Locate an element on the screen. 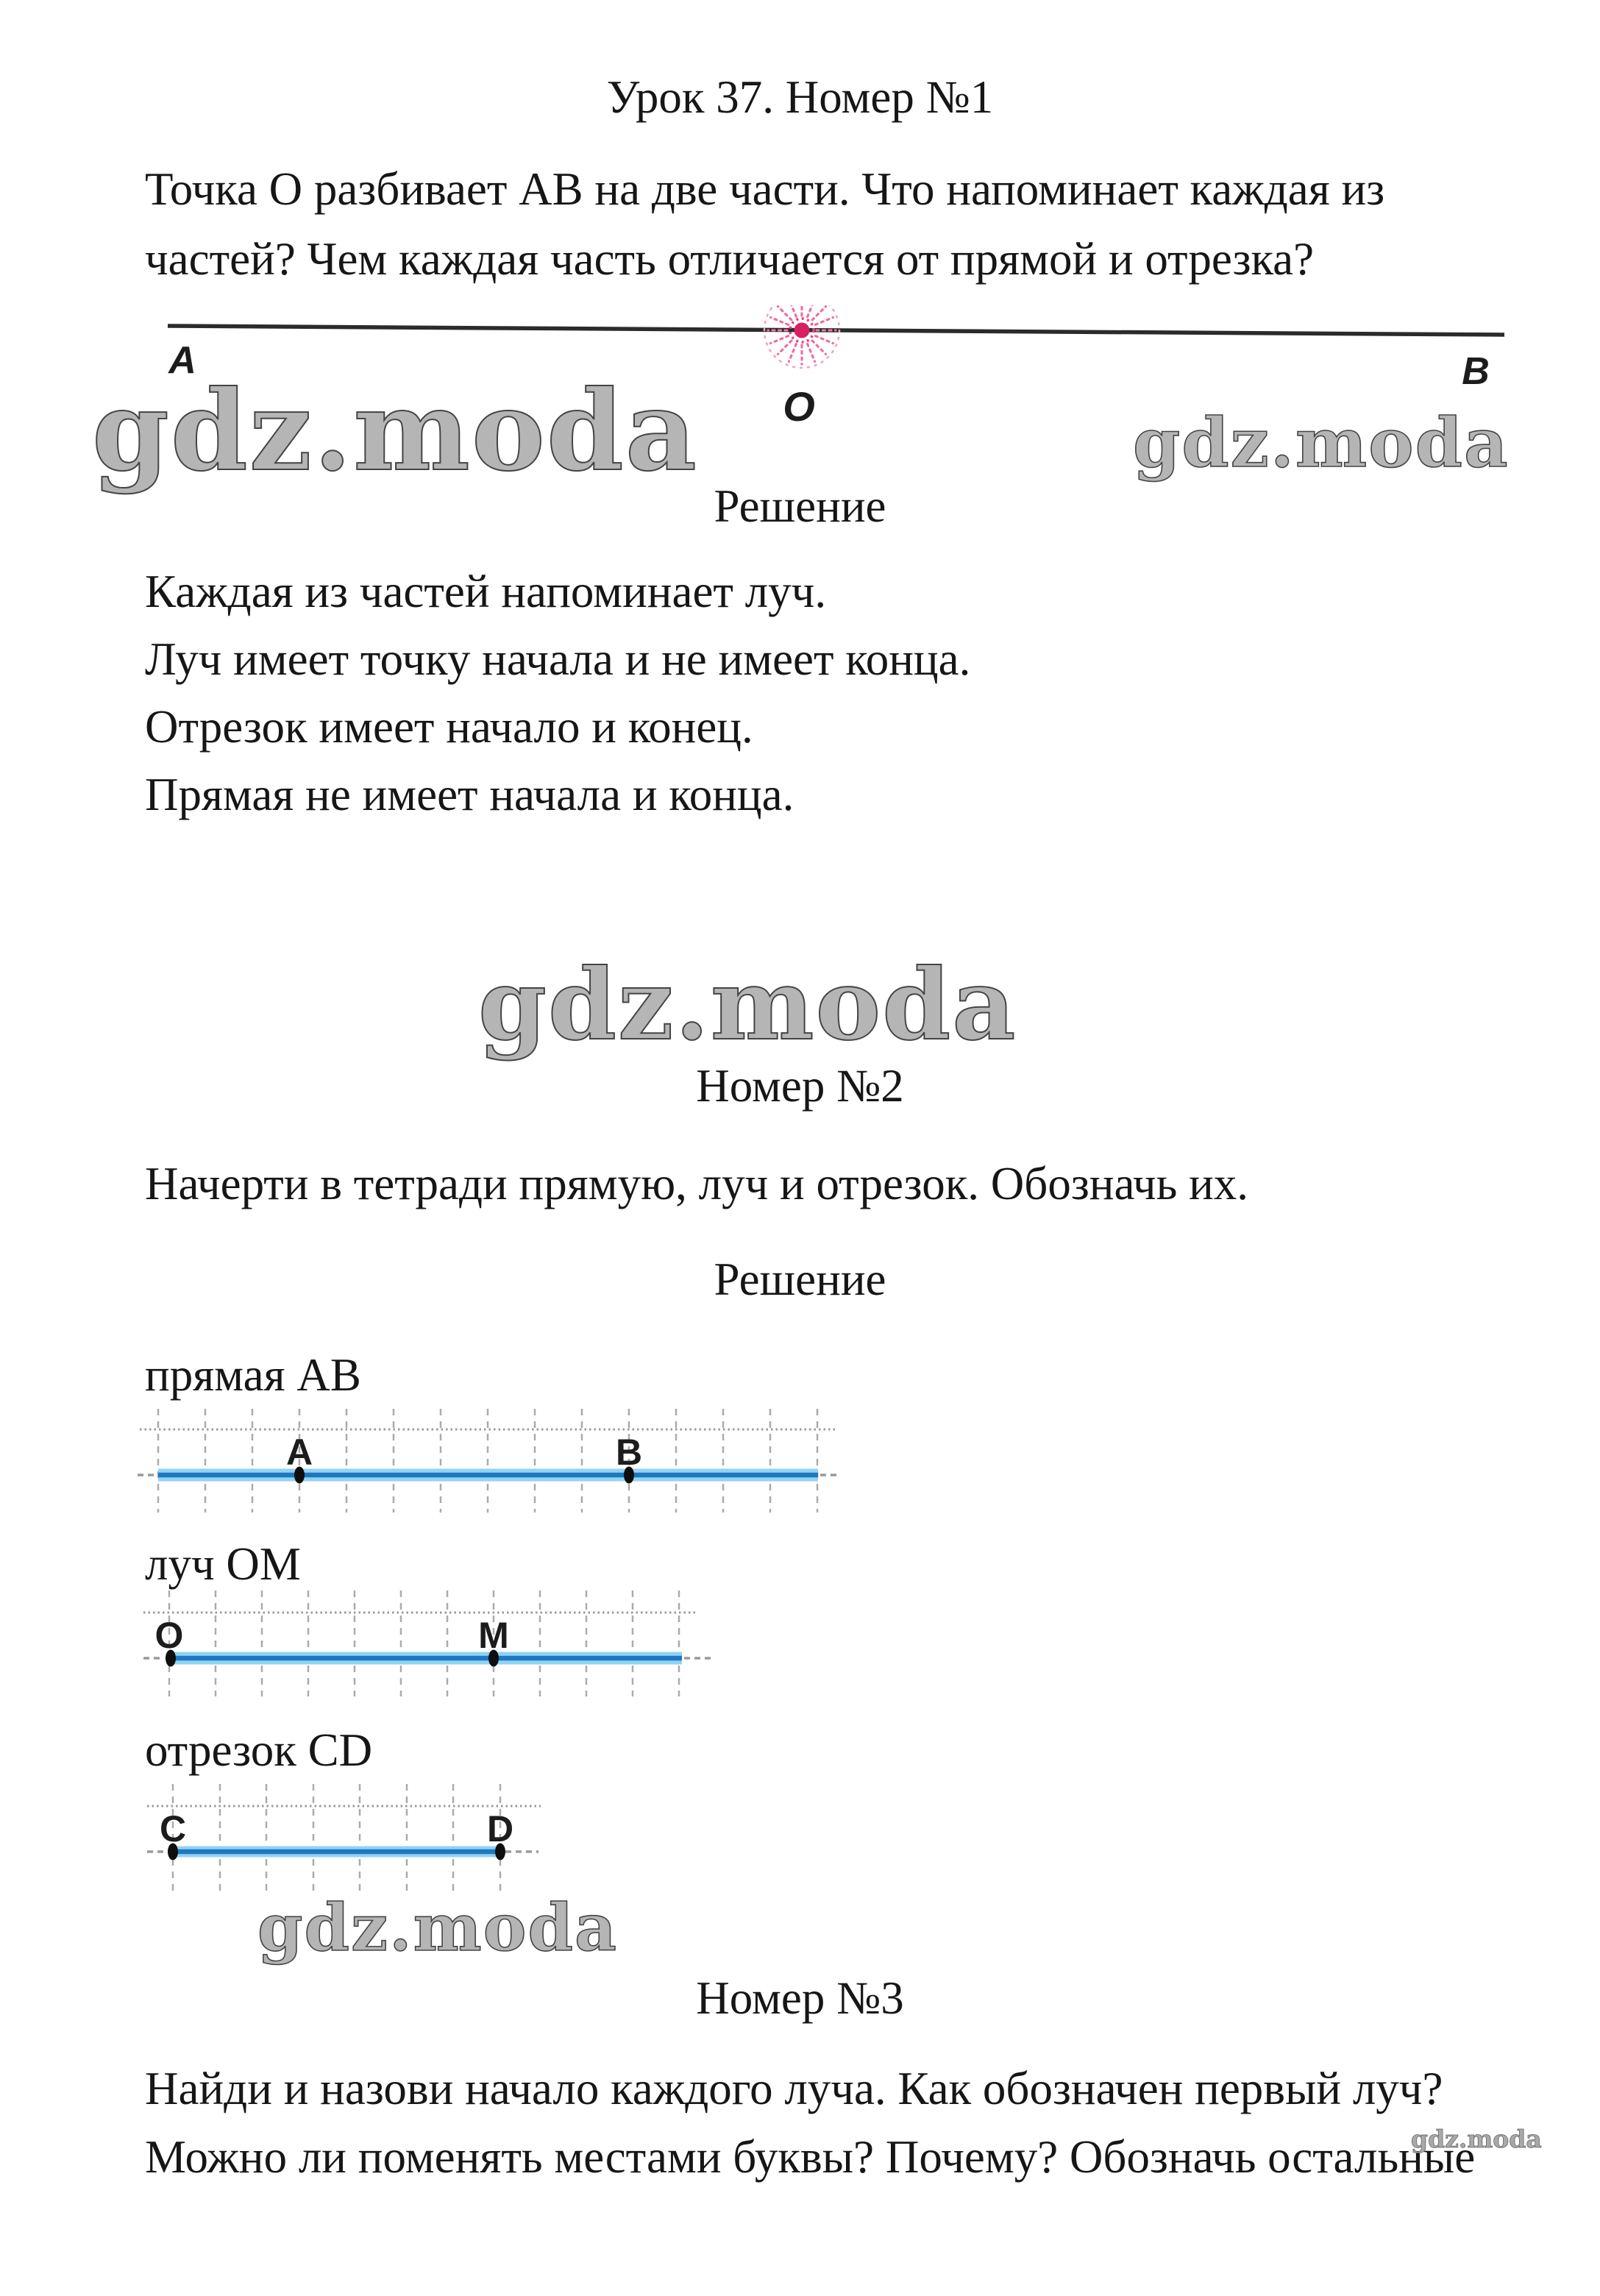 Image resolution: width=1600 pixels, height=2296 pixels. point-c-dot is located at coordinates (173, 1851).